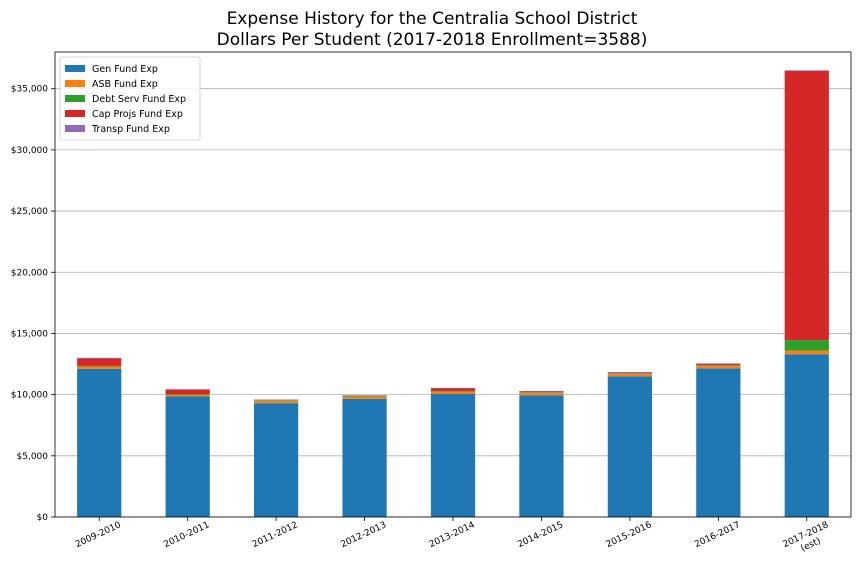 This screenshot has width=864, height=576. What do you see at coordinates (125, 84) in the screenshot?
I see `legend-label: ASB Fund Exp` at bounding box center [125, 84].